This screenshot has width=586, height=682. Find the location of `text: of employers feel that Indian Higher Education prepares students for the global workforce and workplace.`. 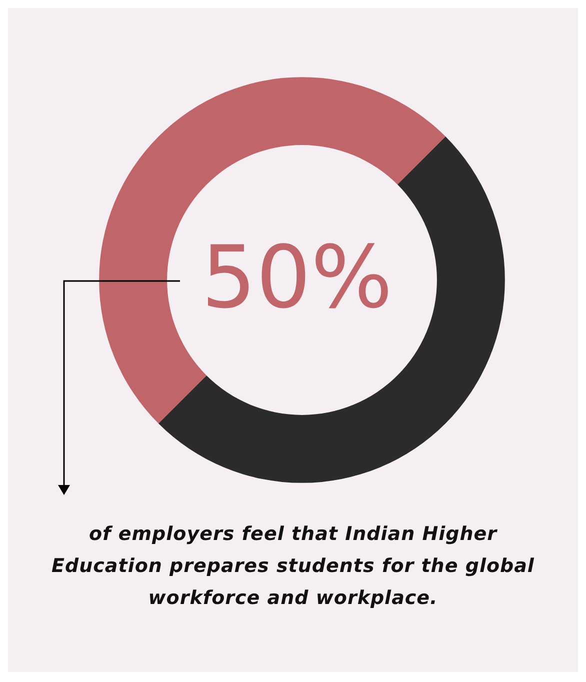

text: of employers feel that Indian Higher Education prepares students for the global workforce and workplace. is located at coordinates (293, 566).